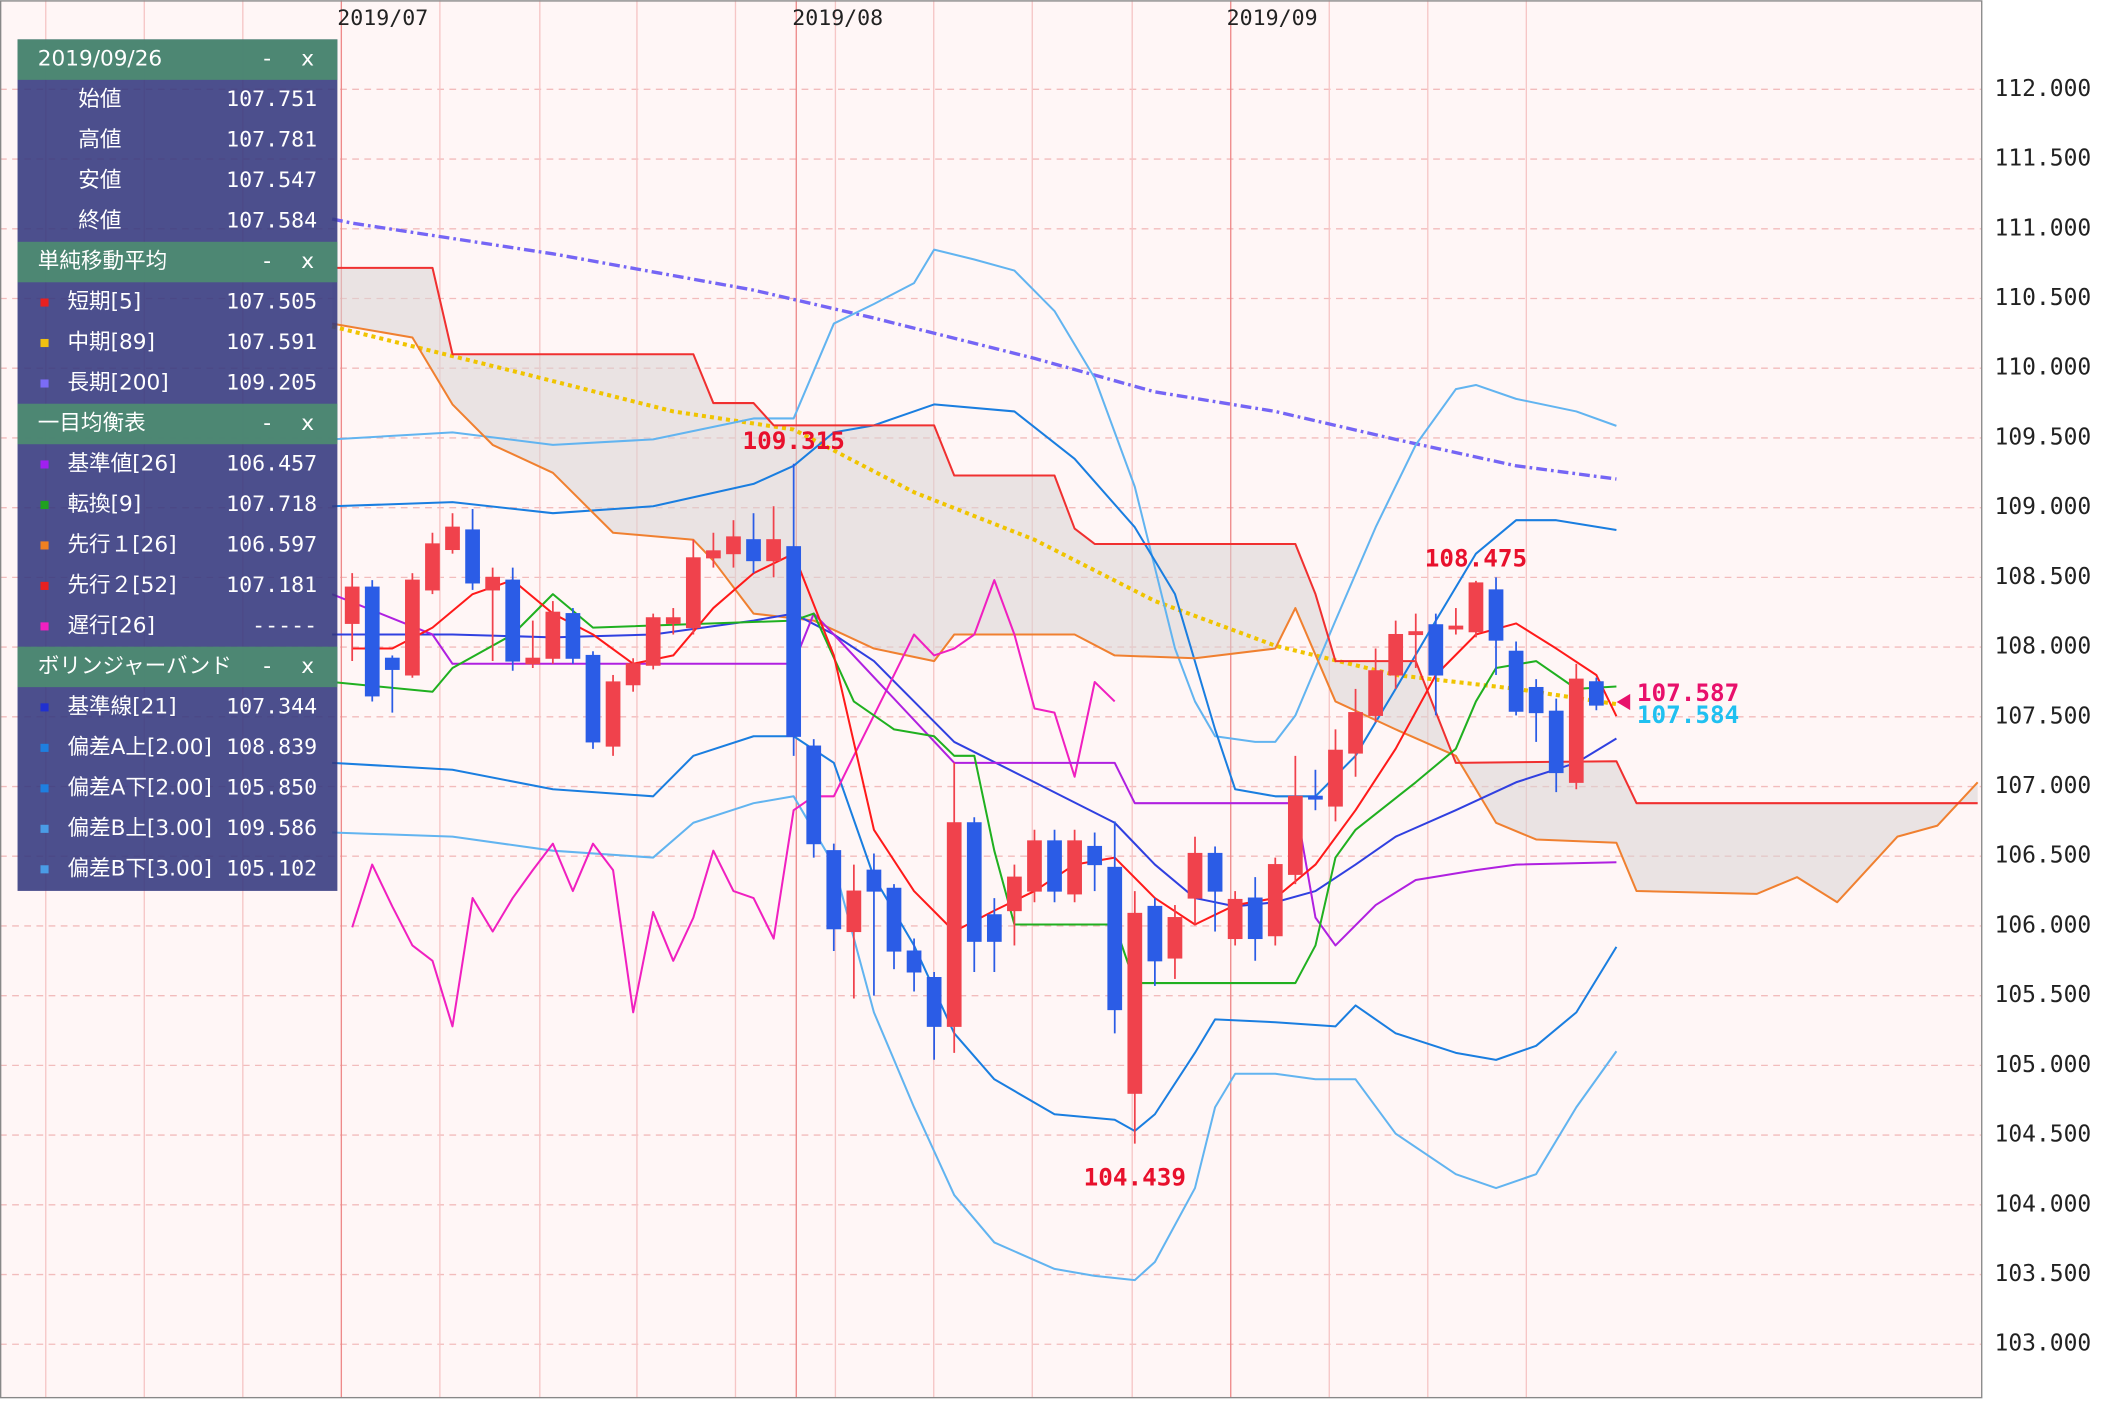  I want to click on panel-title: 2019/09/26, so click(100, 59).